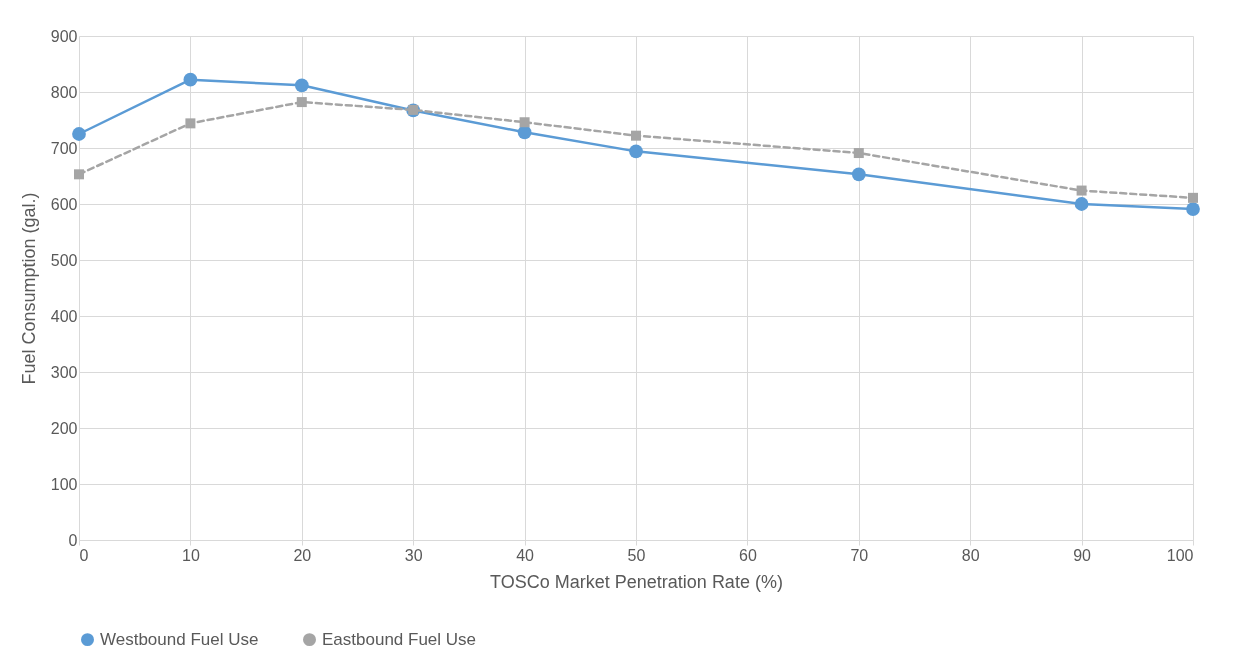 This screenshot has width=1249, height=668. Describe the element at coordinates (1180, 555) in the screenshot. I see `x-tick-label: 100` at that location.